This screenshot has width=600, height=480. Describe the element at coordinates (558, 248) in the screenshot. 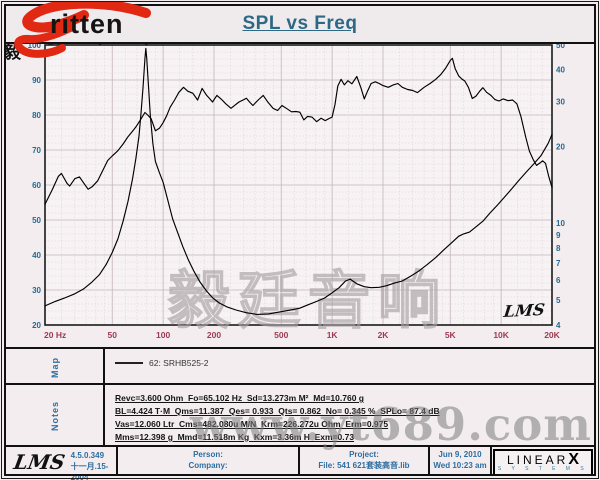

I see `y-right-tick: 8` at that location.